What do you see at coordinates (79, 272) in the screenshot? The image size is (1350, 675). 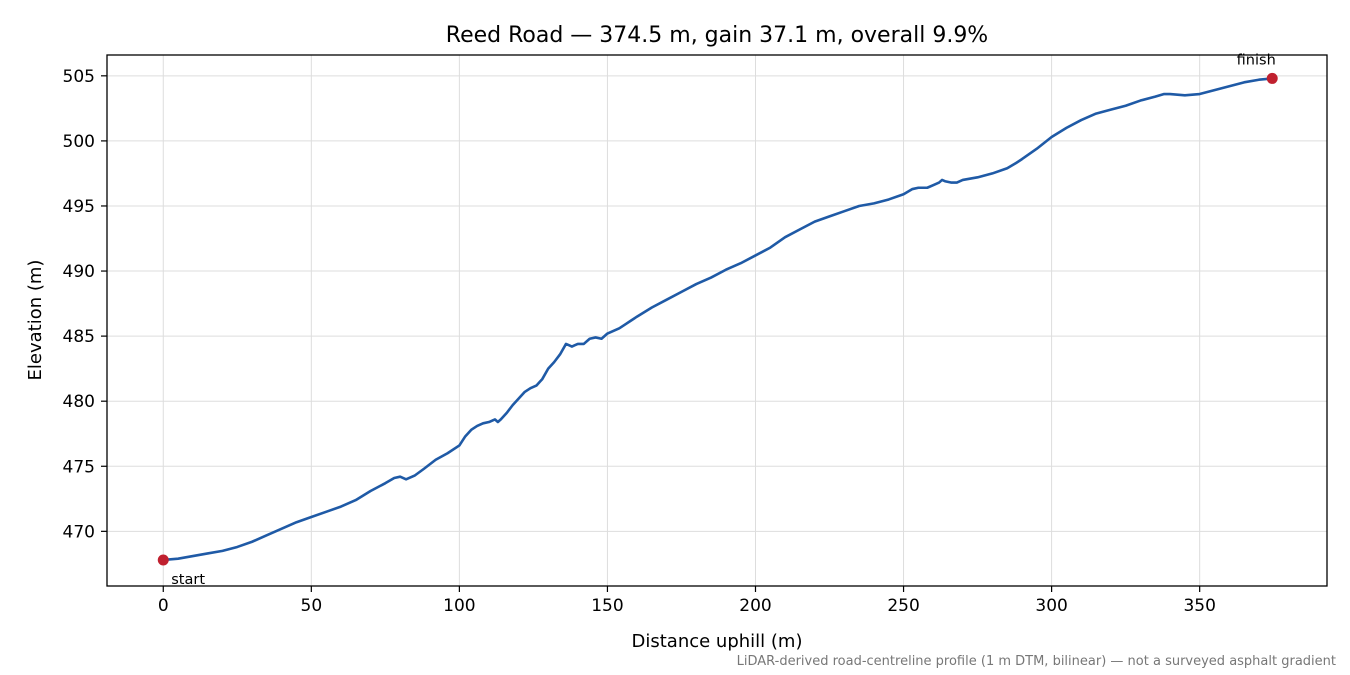 I see `y-tick-label: 490` at bounding box center [79, 272].